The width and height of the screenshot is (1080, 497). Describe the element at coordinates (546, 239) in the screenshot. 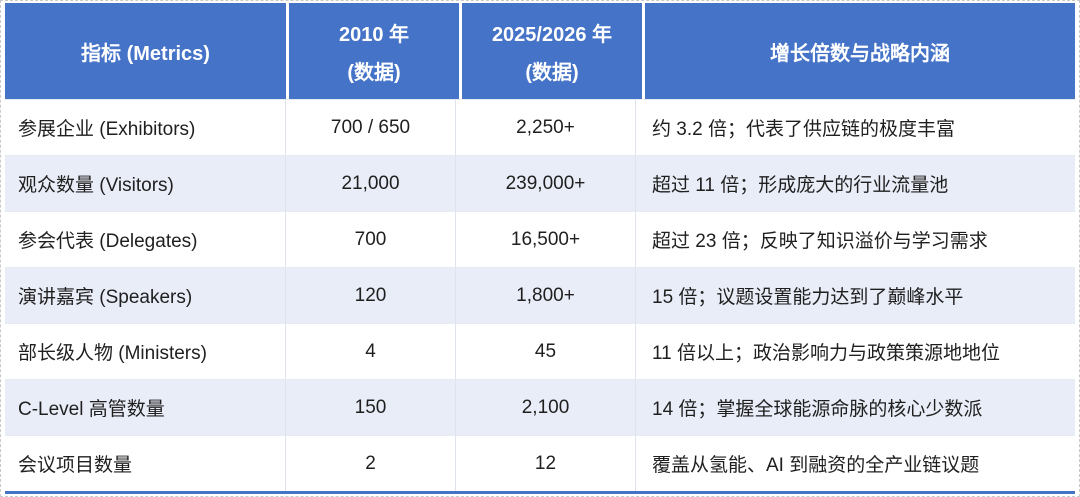

I see `value-2025-cell: 16,500+` at that location.